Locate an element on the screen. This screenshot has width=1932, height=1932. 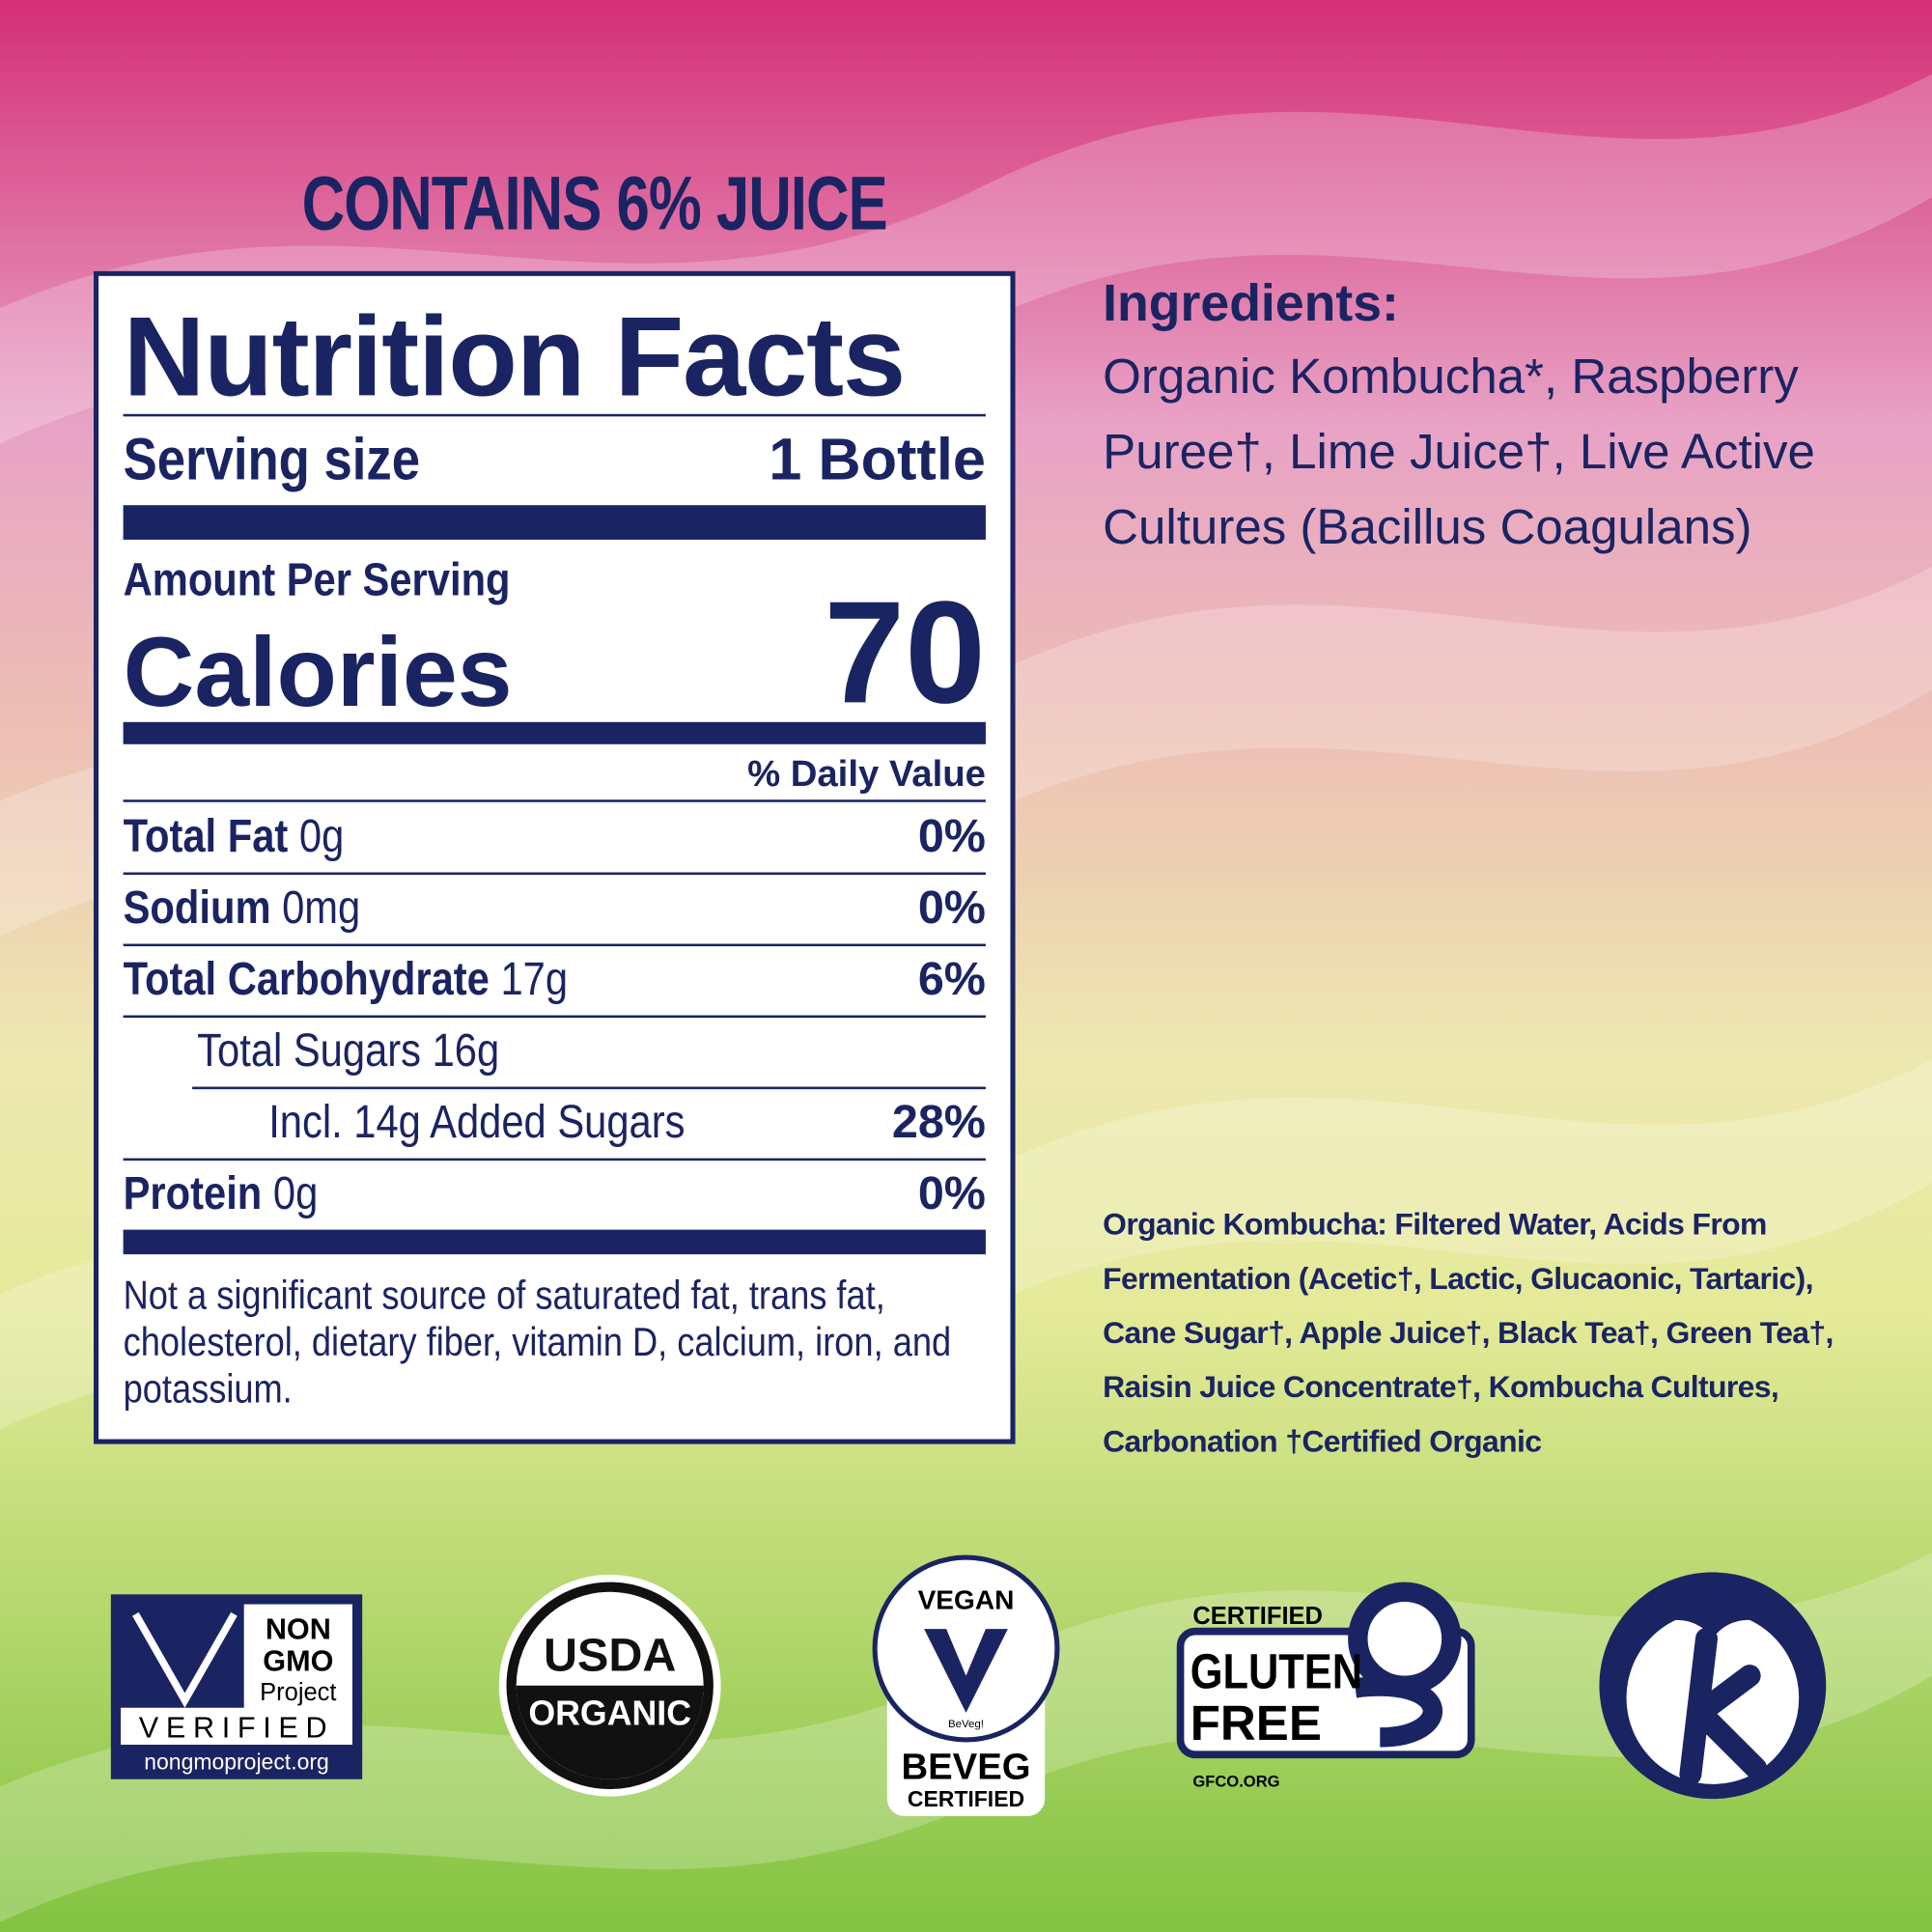
nutrient-dv: 28% is located at coordinates (939, 1122).